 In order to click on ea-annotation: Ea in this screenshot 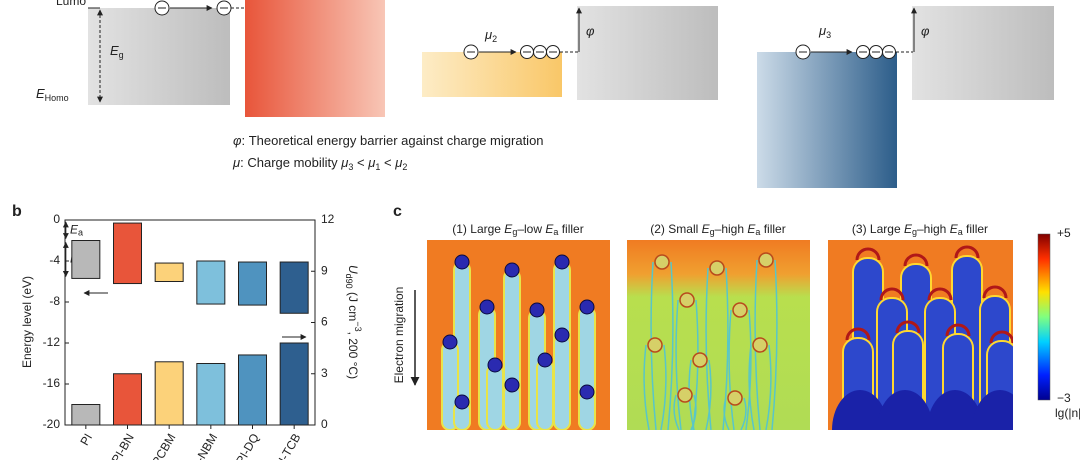, I will do `click(76, 229)`.